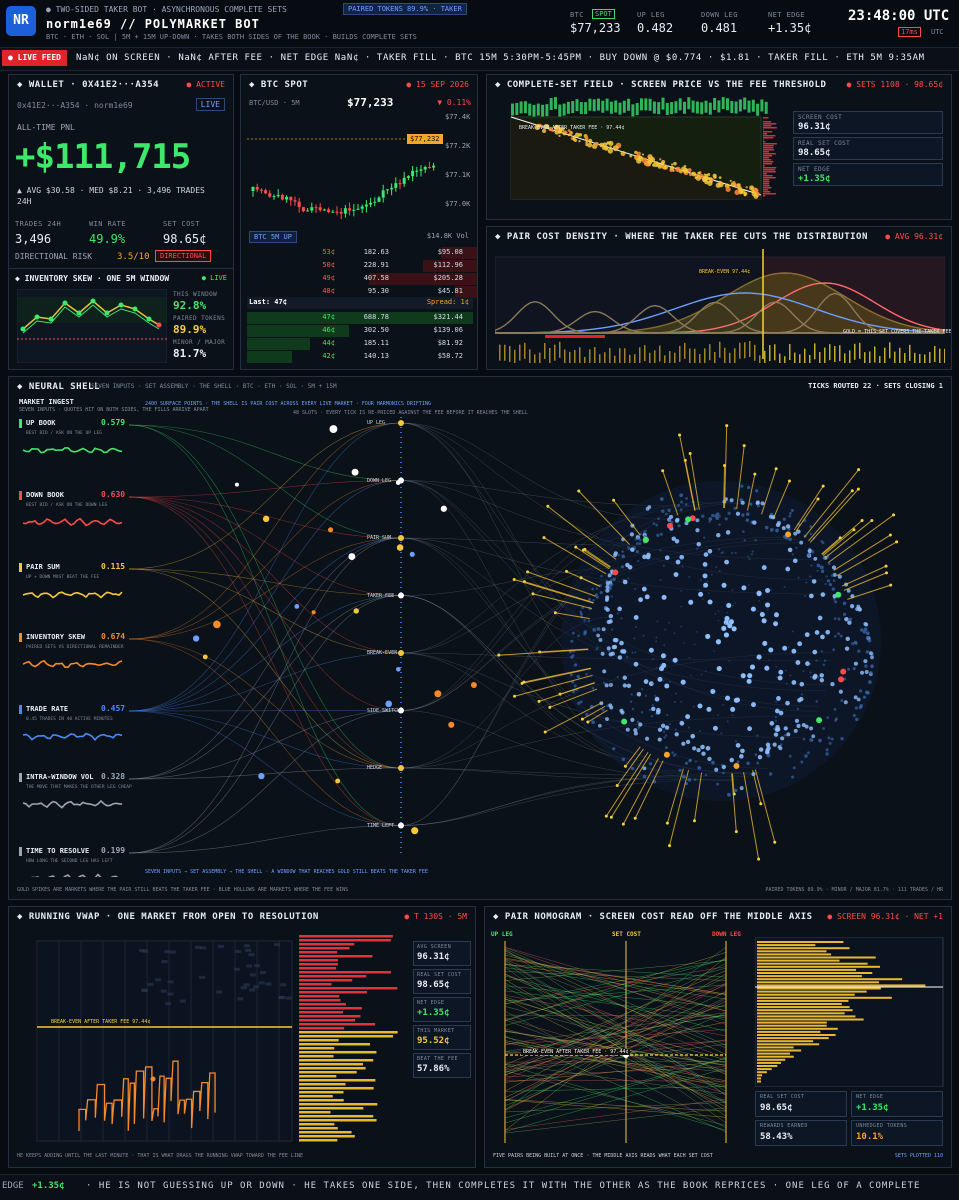 Image resolution: width=959 pixels, height=1200 pixels. What do you see at coordinates (67, 505) in the screenshot?
I see `input-note: BEST BID / ASK ON THE DOWN LEG` at bounding box center [67, 505].